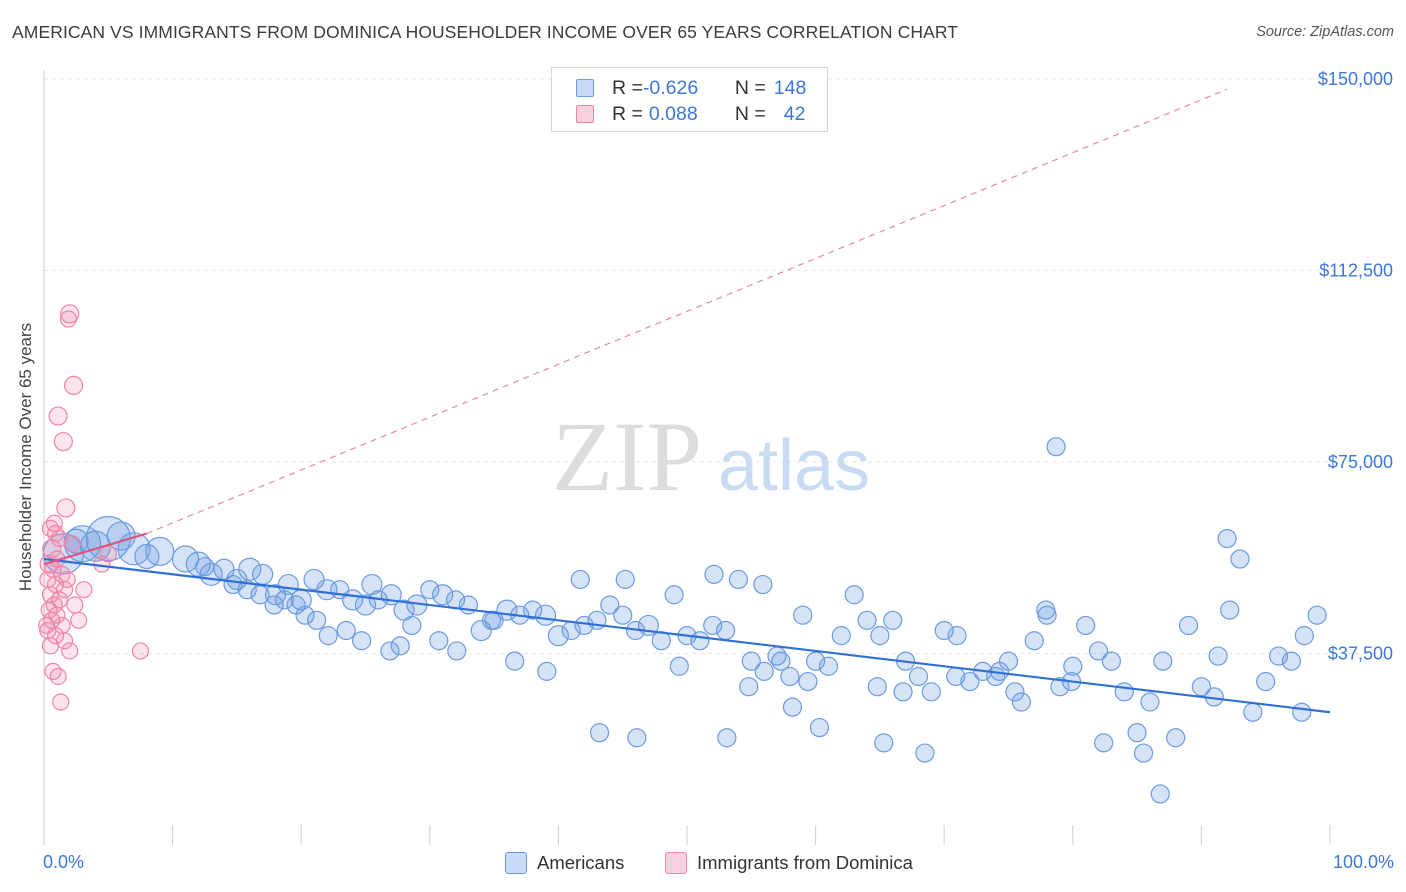  What do you see at coordinates (585, 88) in the screenshot?
I see `blue-swatch` at bounding box center [585, 88].